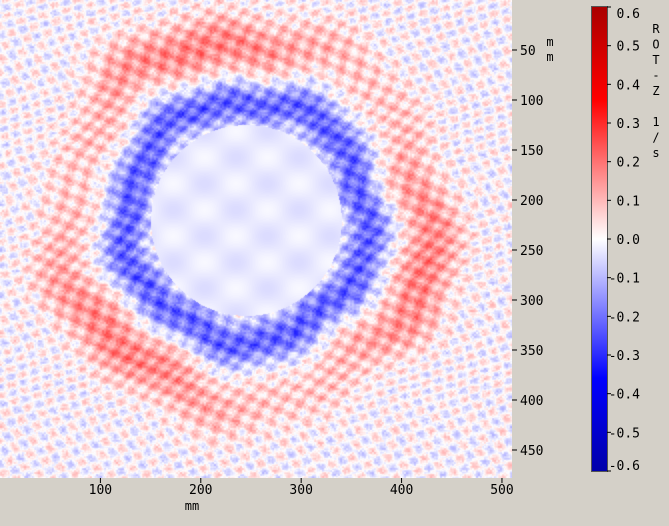 This screenshot has width=669, height=526. What do you see at coordinates (628, 124) in the screenshot?
I see `colorbar-tick-label: 0.3` at bounding box center [628, 124].